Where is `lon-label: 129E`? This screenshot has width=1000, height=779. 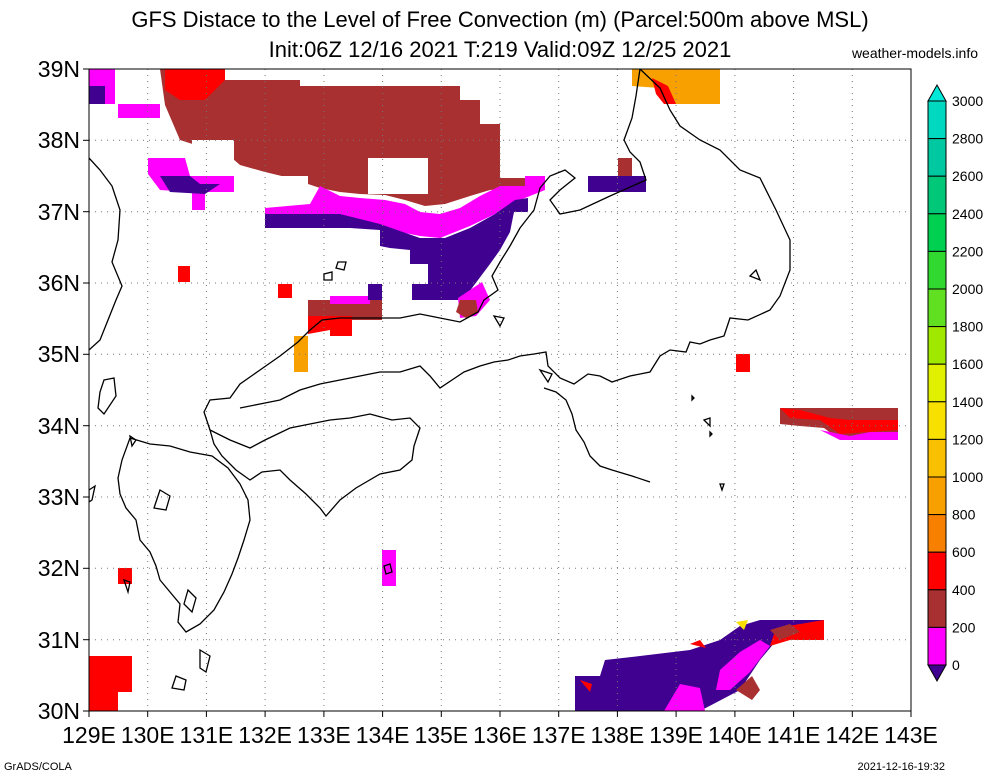
lon-label: 129E is located at coordinates (89, 735).